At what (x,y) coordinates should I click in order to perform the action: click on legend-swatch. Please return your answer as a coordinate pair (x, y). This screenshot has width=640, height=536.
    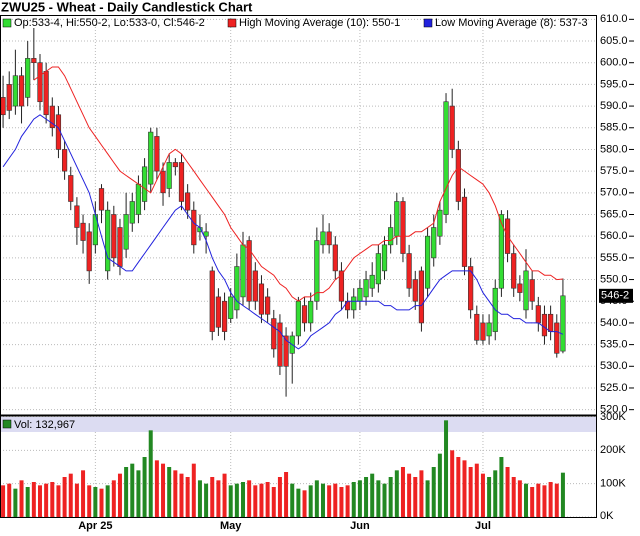
    Looking at the image, I should click on (7, 424).